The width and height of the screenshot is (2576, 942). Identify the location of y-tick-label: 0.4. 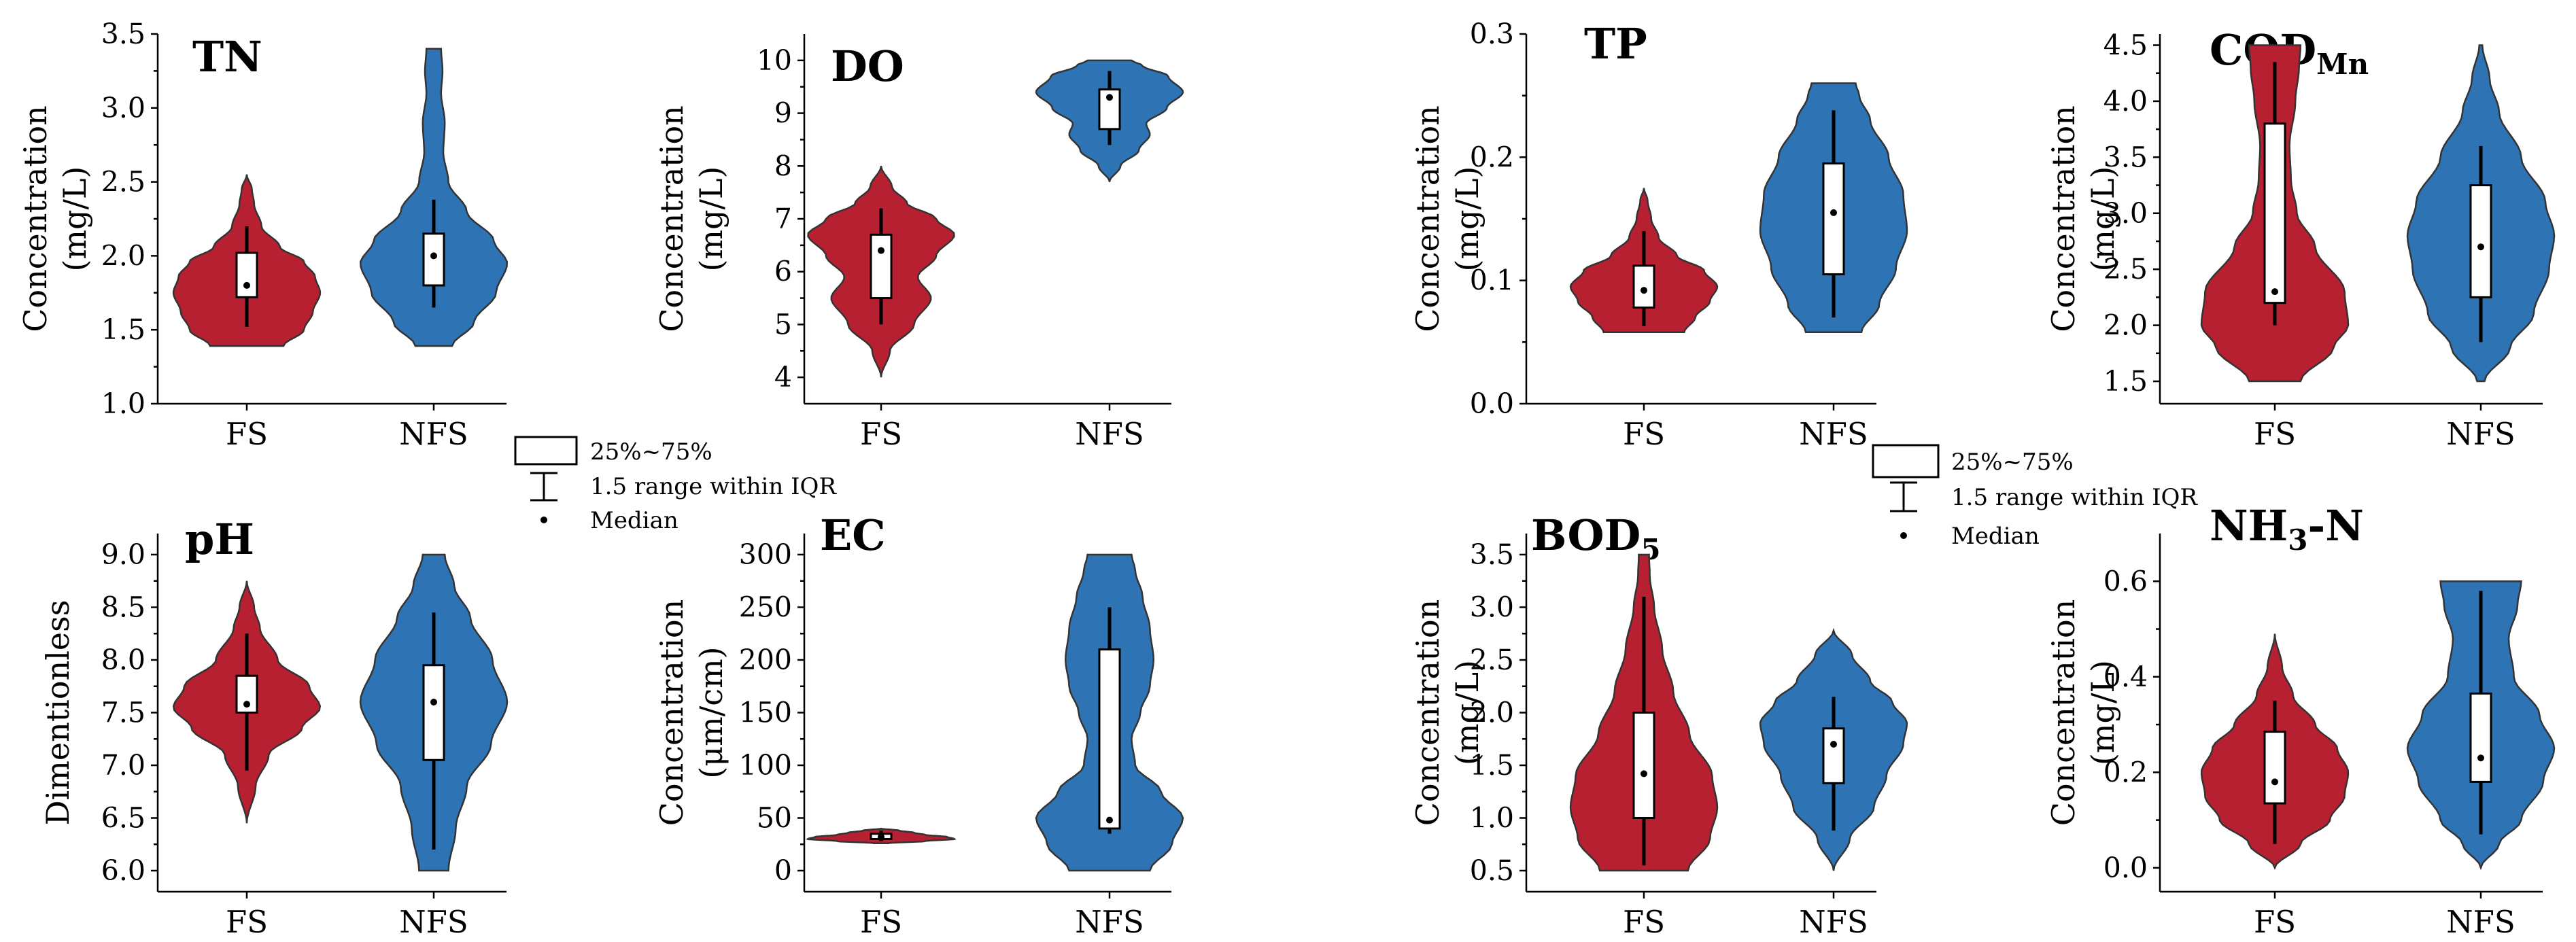
(2125, 677).